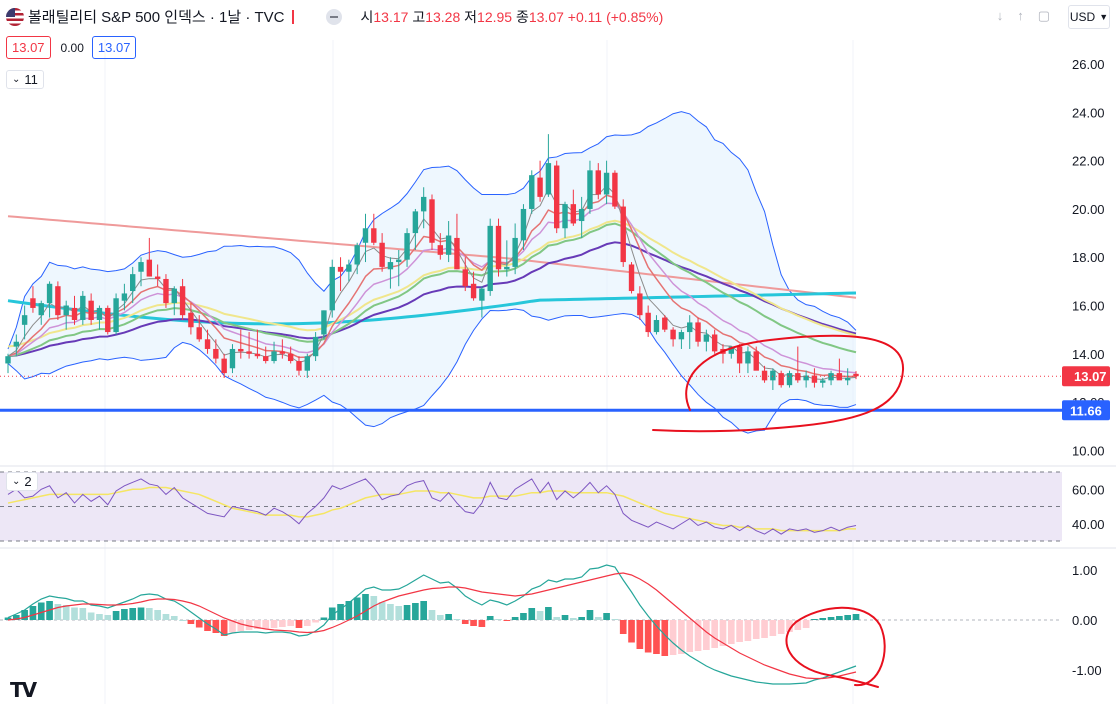  What do you see at coordinates (15, 16) in the screenshot?
I see `us-flag-icon` at bounding box center [15, 16].